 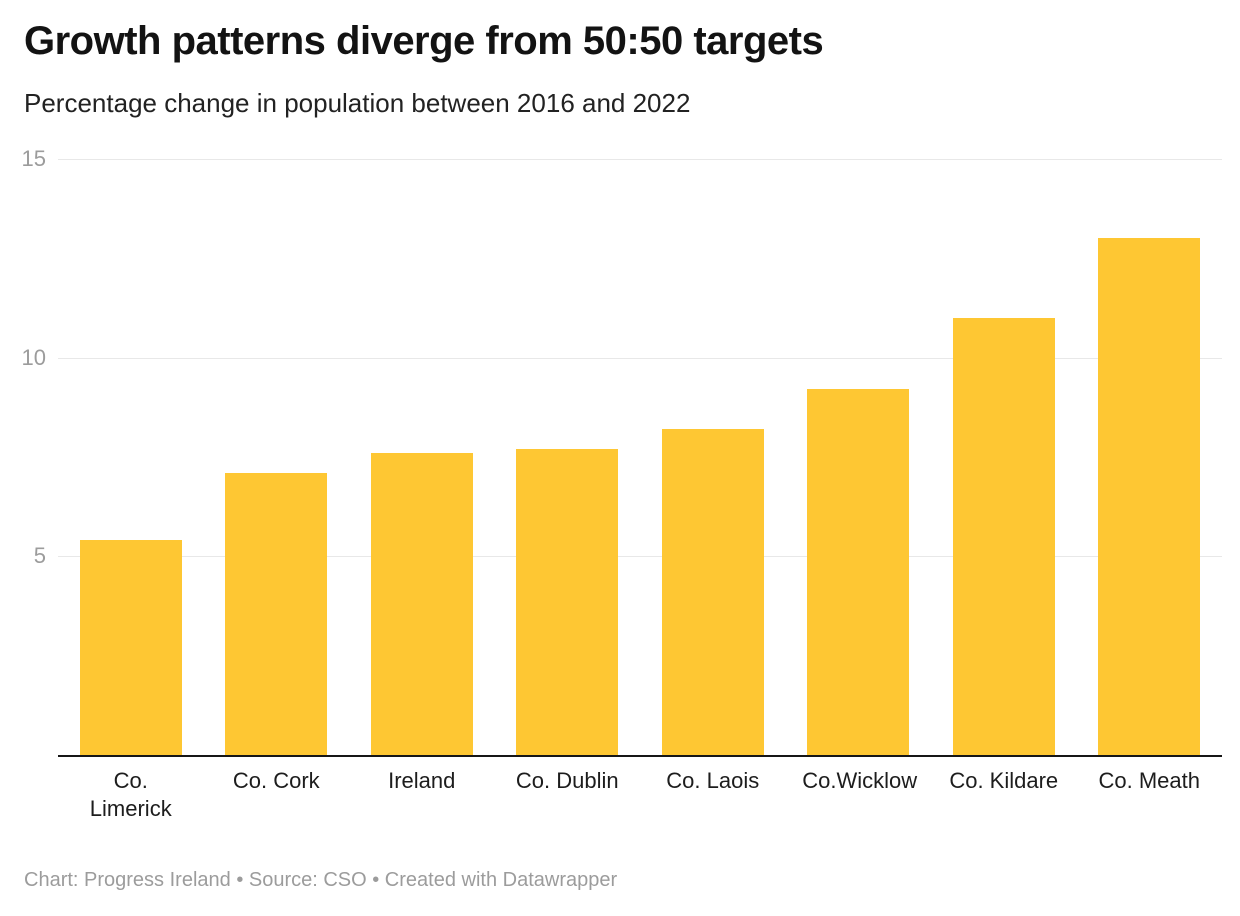 What do you see at coordinates (1150, 794) in the screenshot?
I see `x-tick-cell-co-meath: Co. Meath` at bounding box center [1150, 794].